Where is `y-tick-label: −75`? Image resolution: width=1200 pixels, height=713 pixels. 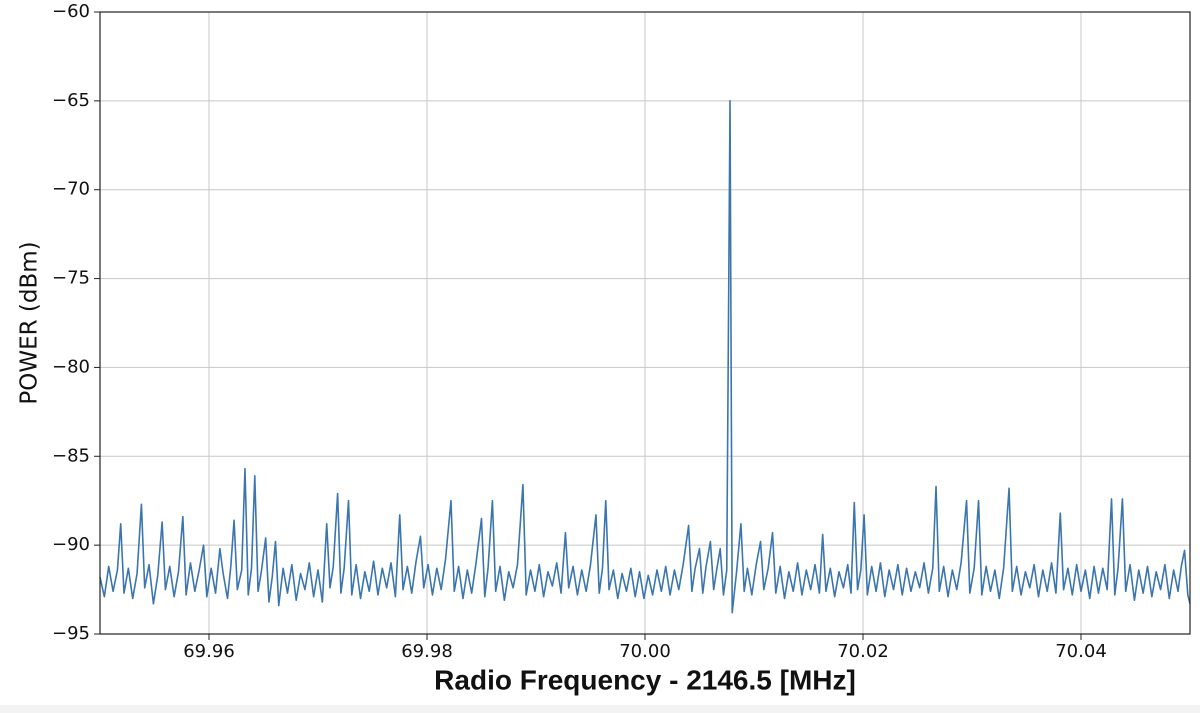
y-tick-label: −75 is located at coordinates (71, 278).